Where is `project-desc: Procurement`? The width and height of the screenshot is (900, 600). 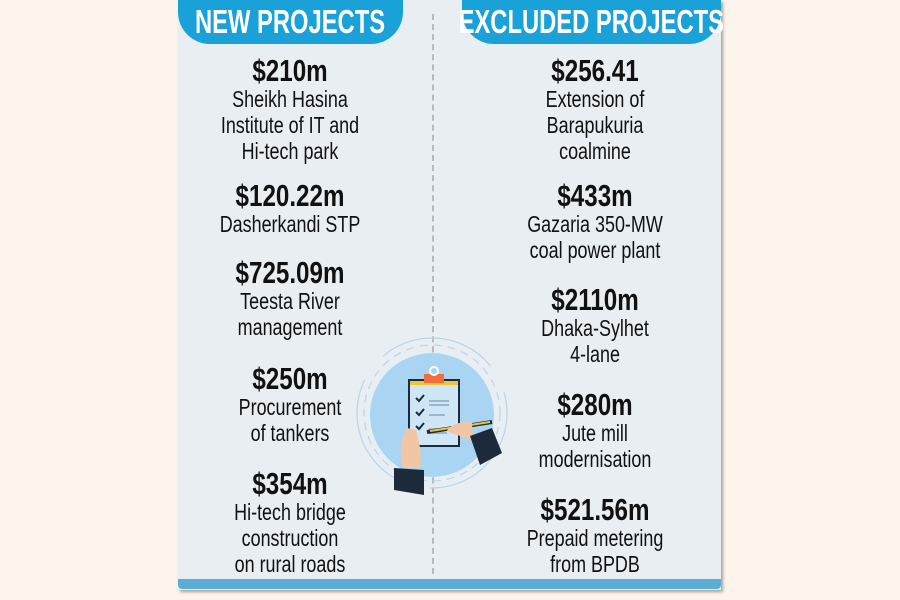 project-desc: Procurement is located at coordinates (290, 407).